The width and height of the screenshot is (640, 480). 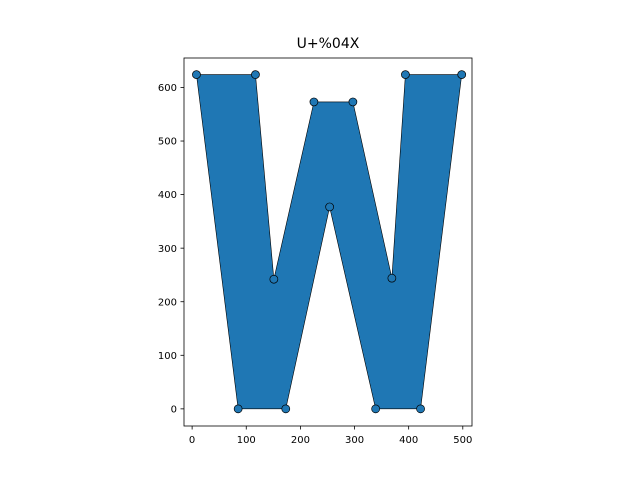 What do you see at coordinates (167, 356) in the screenshot?
I see `y-tick-label: 100` at bounding box center [167, 356].